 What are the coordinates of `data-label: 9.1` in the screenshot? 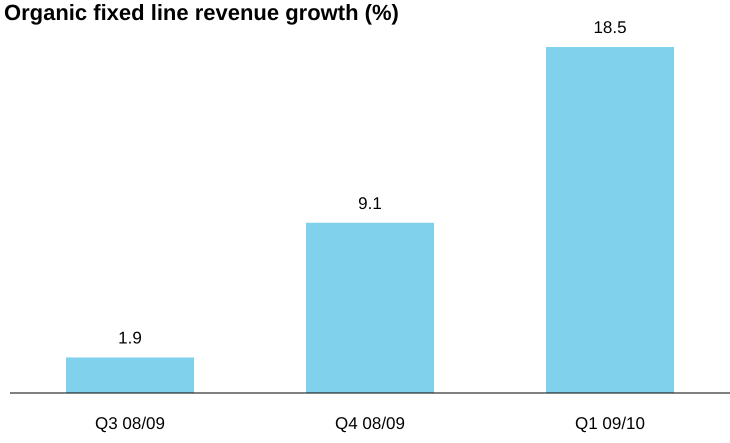 It's located at (370, 203).